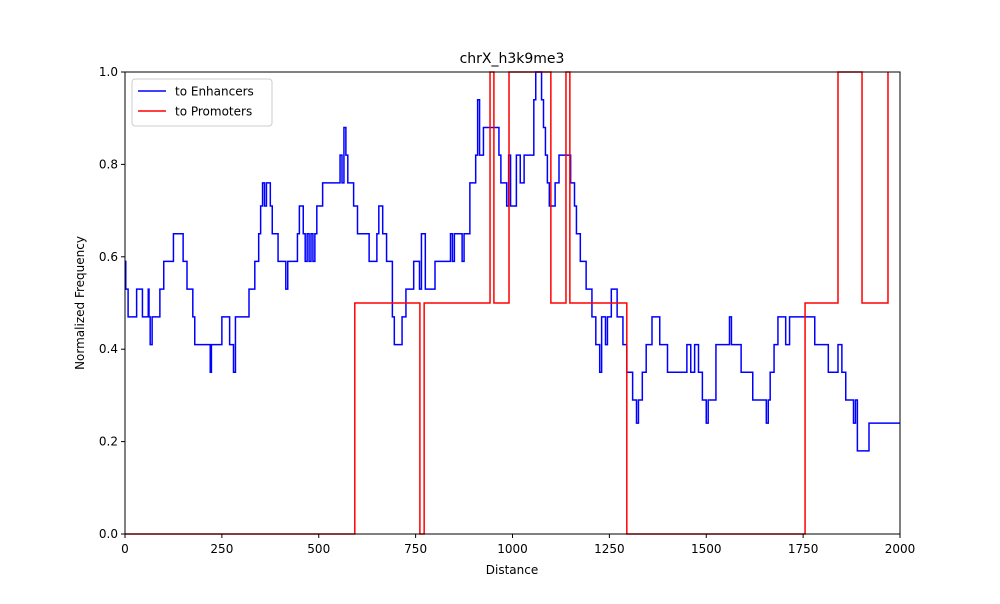 The height and width of the screenshot is (604, 1000). What do you see at coordinates (108, 534) in the screenshot?
I see `y-tick-label: 0.0` at bounding box center [108, 534].